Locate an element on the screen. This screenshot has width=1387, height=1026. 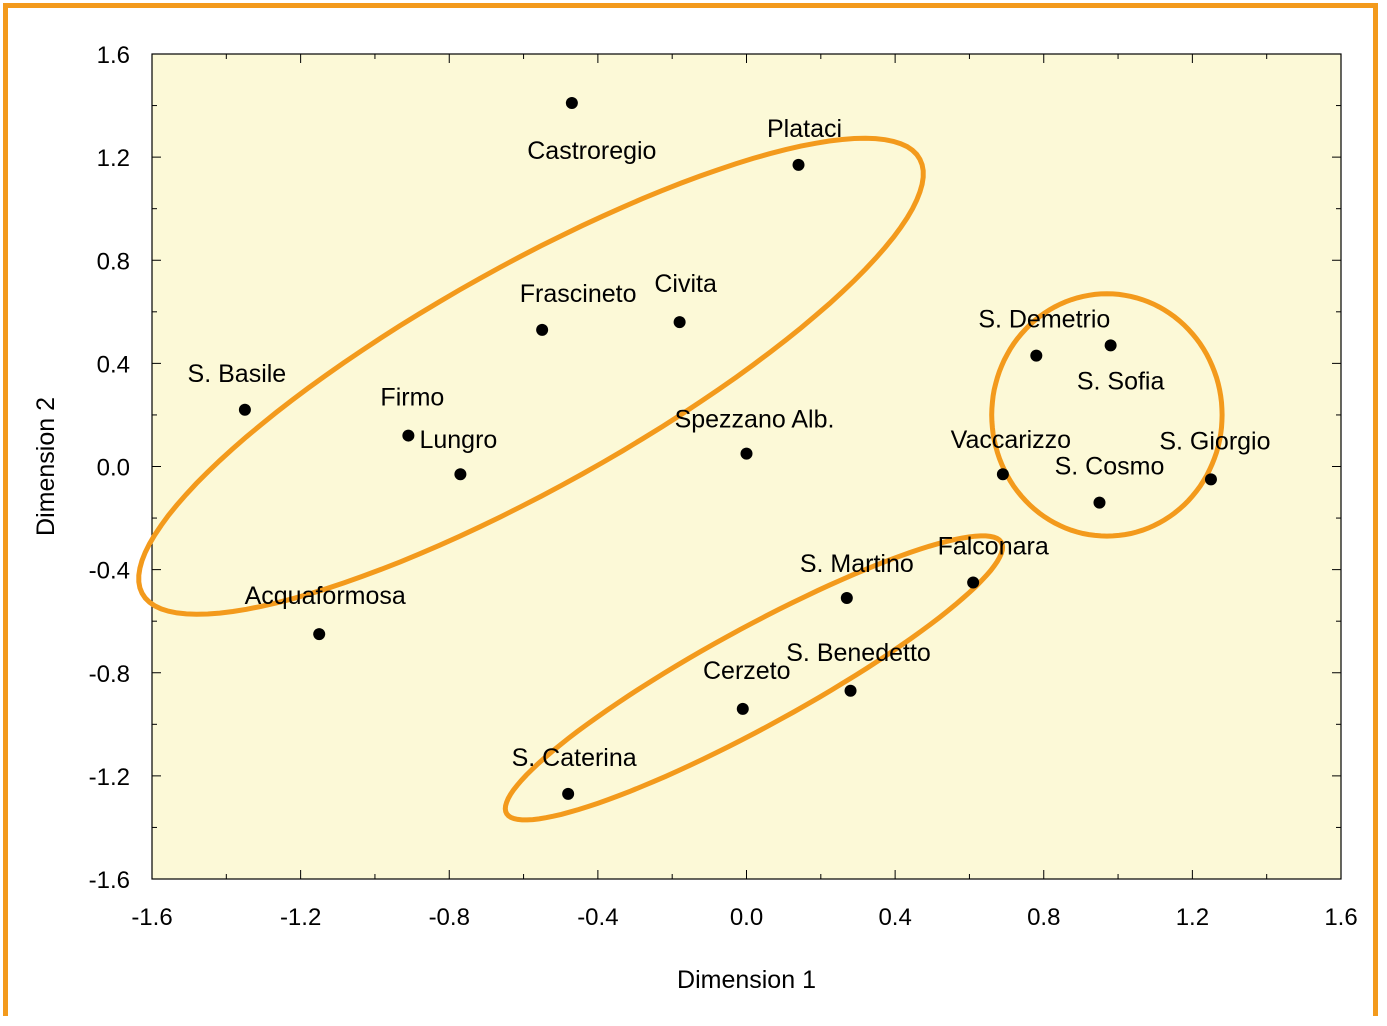
x-tick-label: 0.0 is located at coordinates (746, 917).